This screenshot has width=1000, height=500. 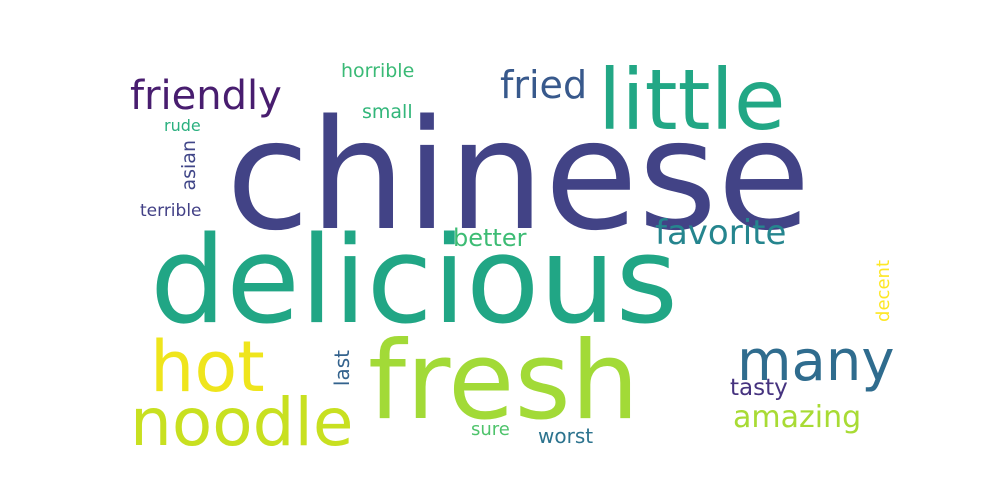 What do you see at coordinates (504, 381) in the screenshot?
I see `word-fresh: fresh` at bounding box center [504, 381].